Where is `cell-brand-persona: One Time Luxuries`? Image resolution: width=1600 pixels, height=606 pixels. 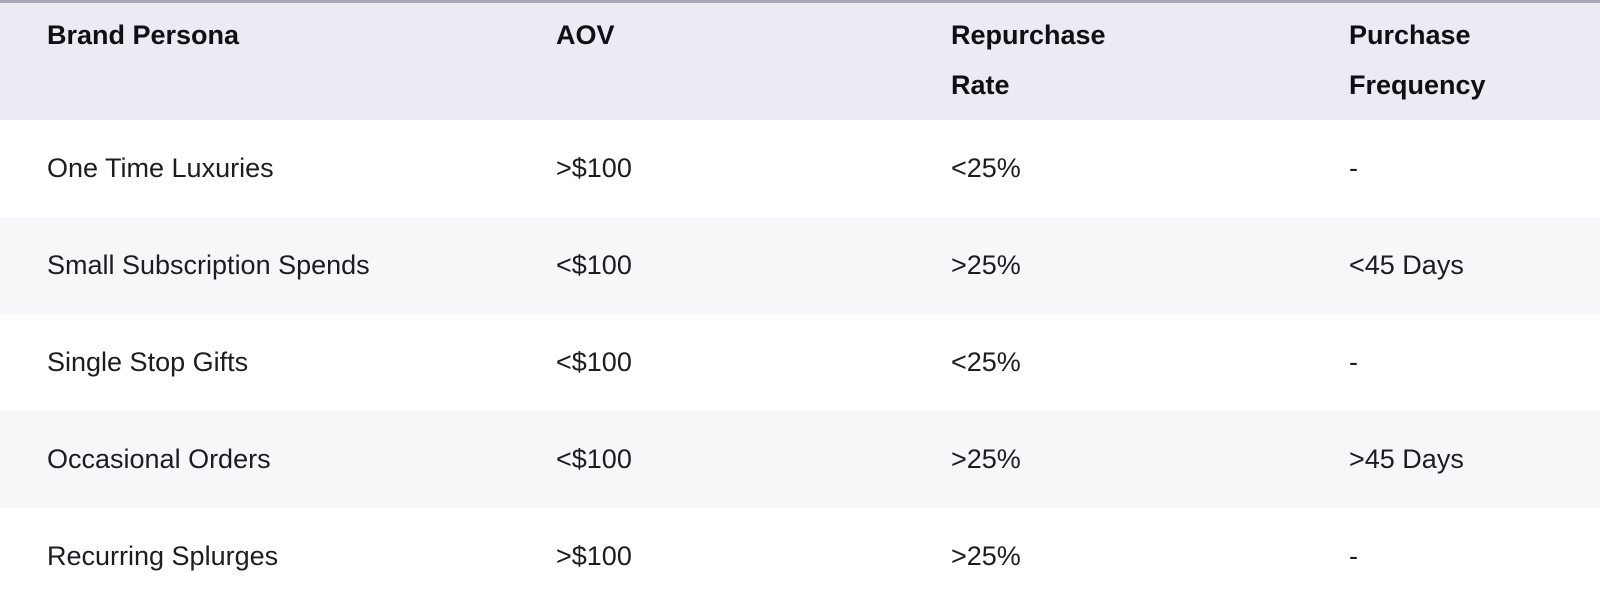 cell-brand-persona: One Time Luxuries is located at coordinates (160, 168).